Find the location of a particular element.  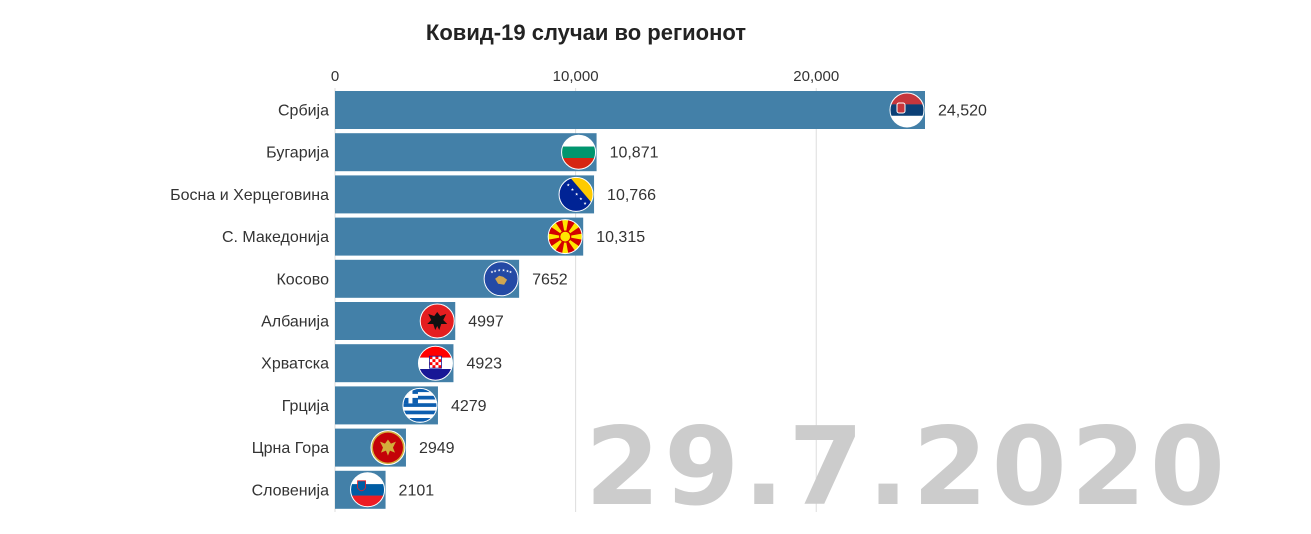

serbia-flag-icon is located at coordinates (907, 110).